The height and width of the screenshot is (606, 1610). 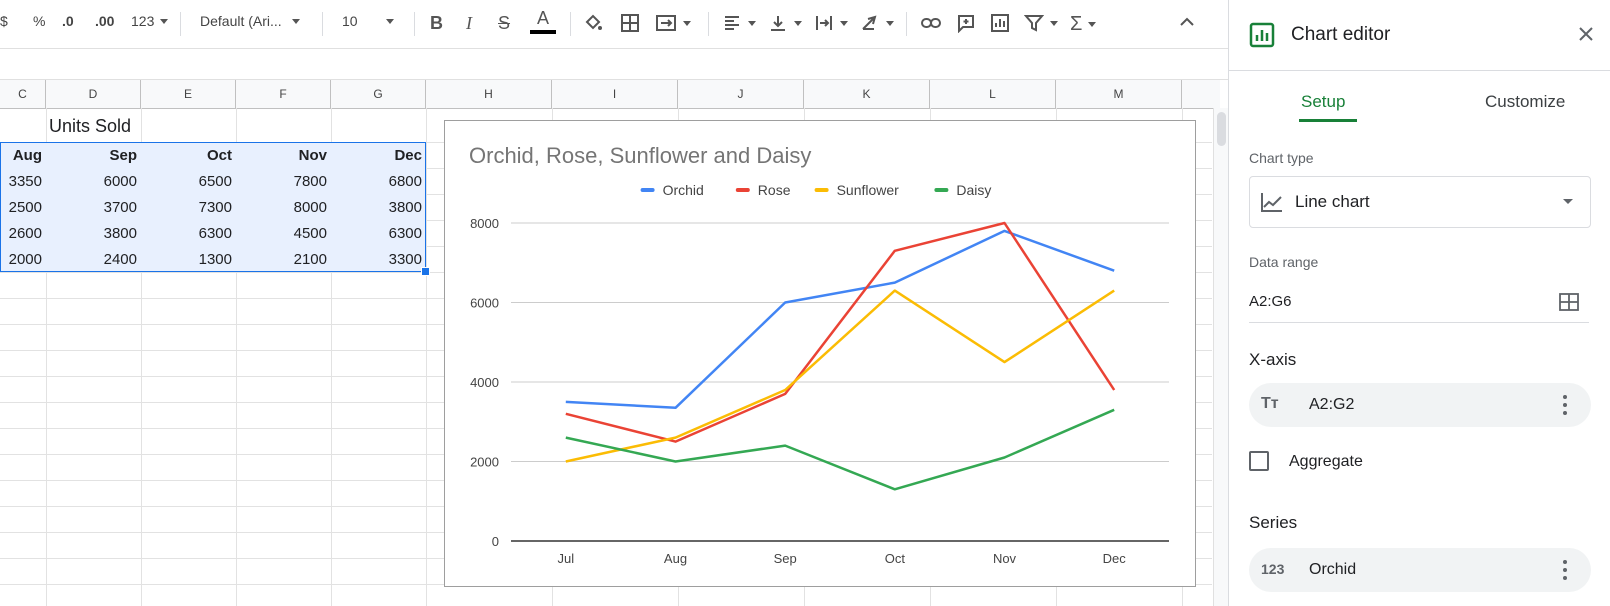 What do you see at coordinates (408, 155) in the screenshot?
I see `header-cell: Dec` at bounding box center [408, 155].